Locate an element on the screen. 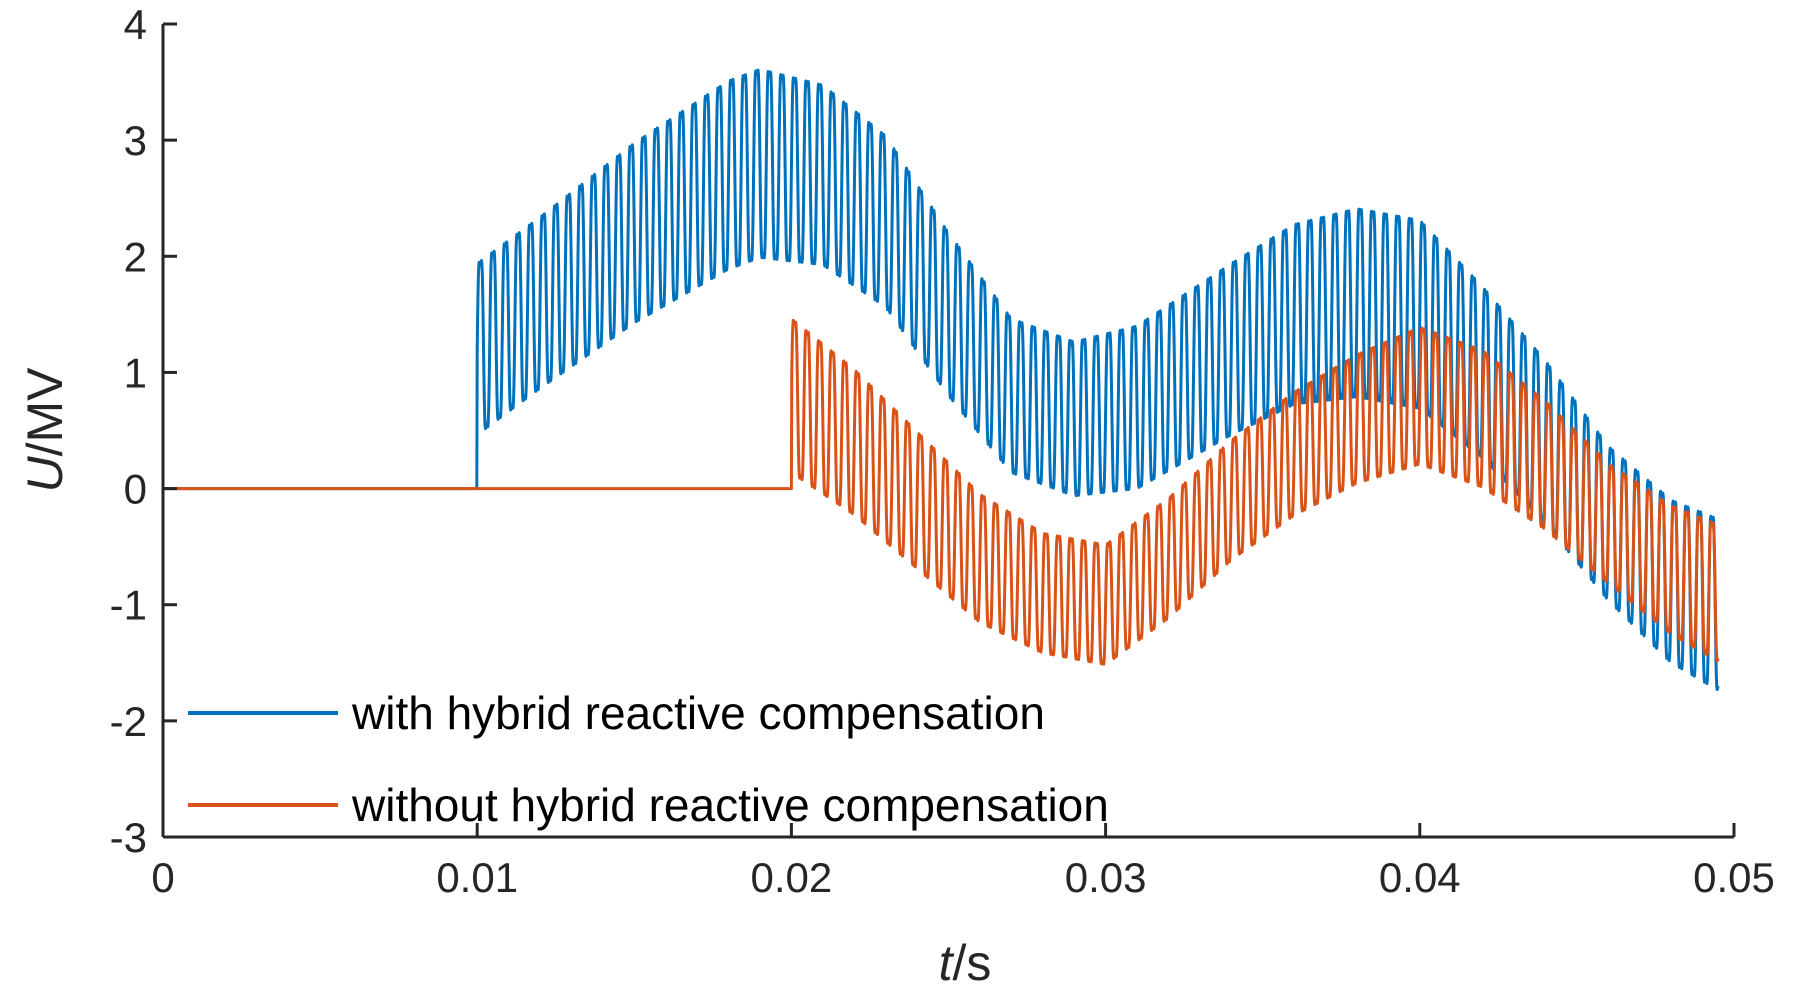  y-tick-label: 4 is located at coordinates (135, 24).